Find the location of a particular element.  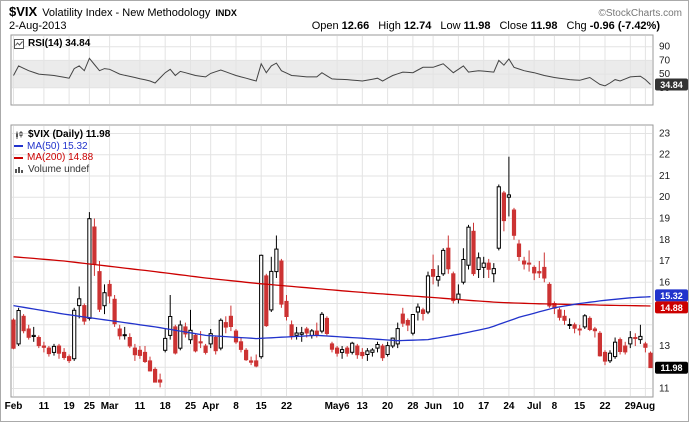

ma50-legend-label: MA(50) 15.32 is located at coordinates (57, 146).